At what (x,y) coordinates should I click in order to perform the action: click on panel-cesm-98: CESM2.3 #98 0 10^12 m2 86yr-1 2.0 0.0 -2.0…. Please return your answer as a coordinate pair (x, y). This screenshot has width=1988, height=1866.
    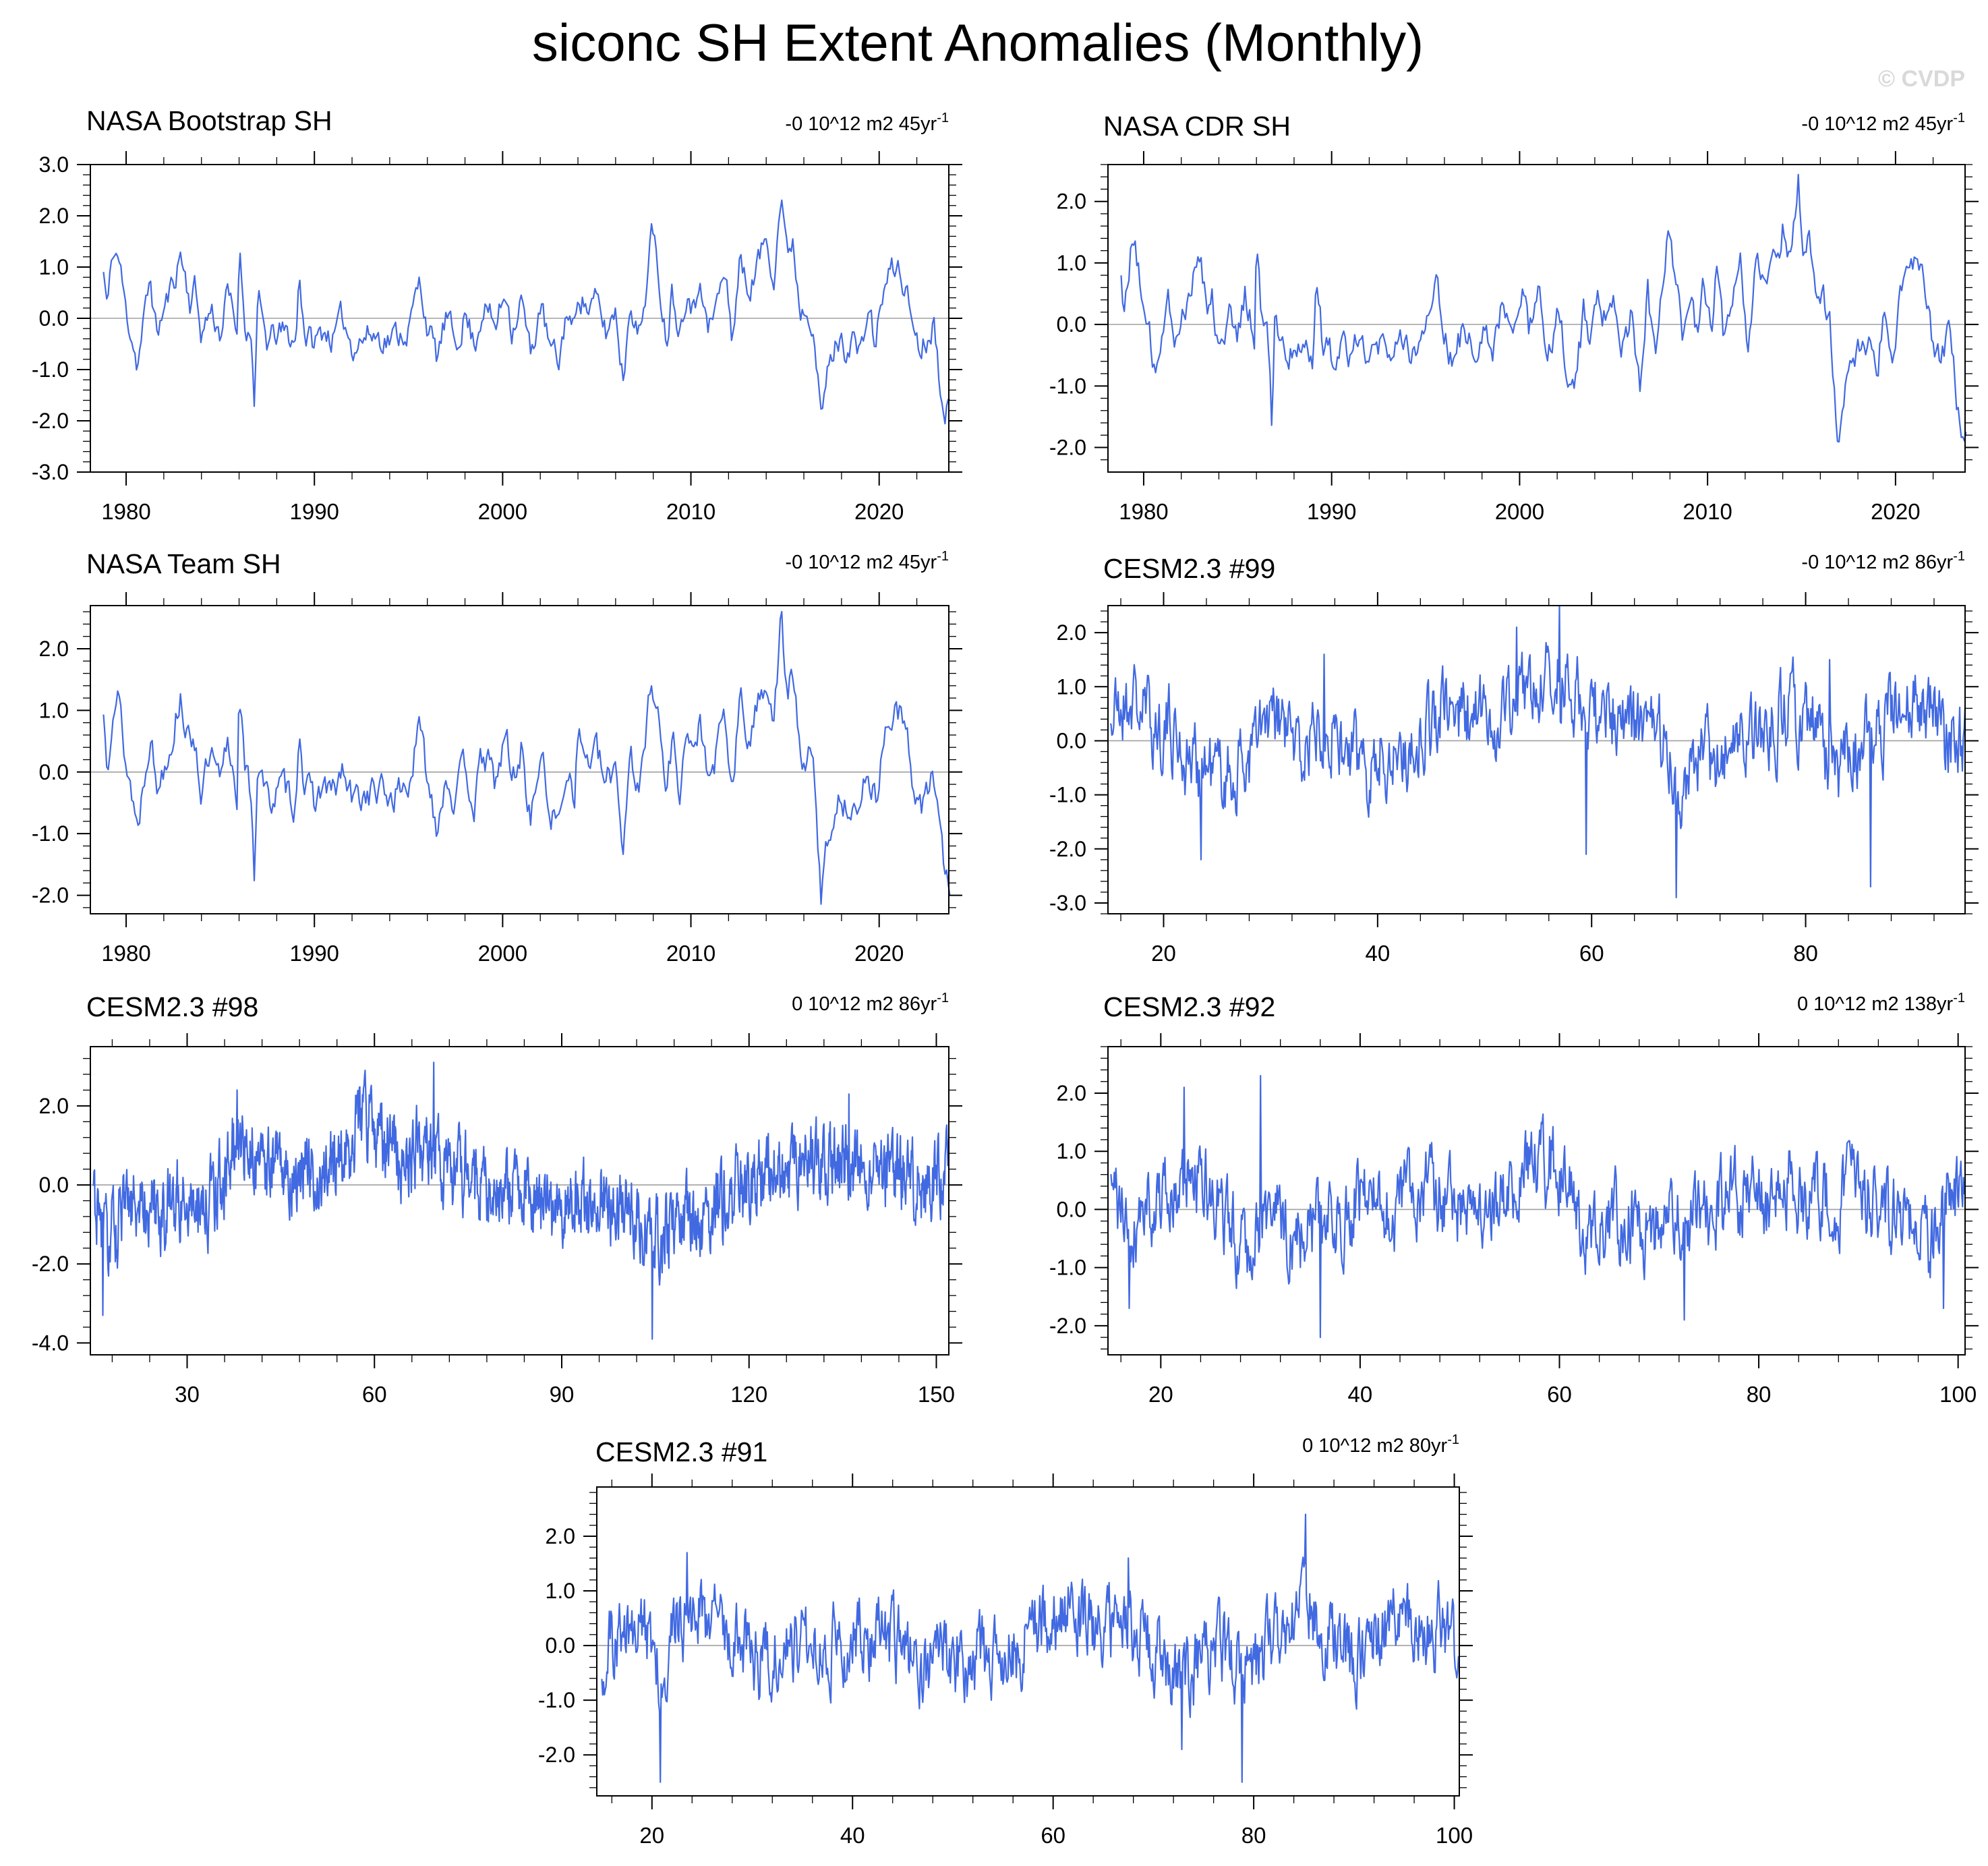
    Looking at the image, I should click on (497, 1199).